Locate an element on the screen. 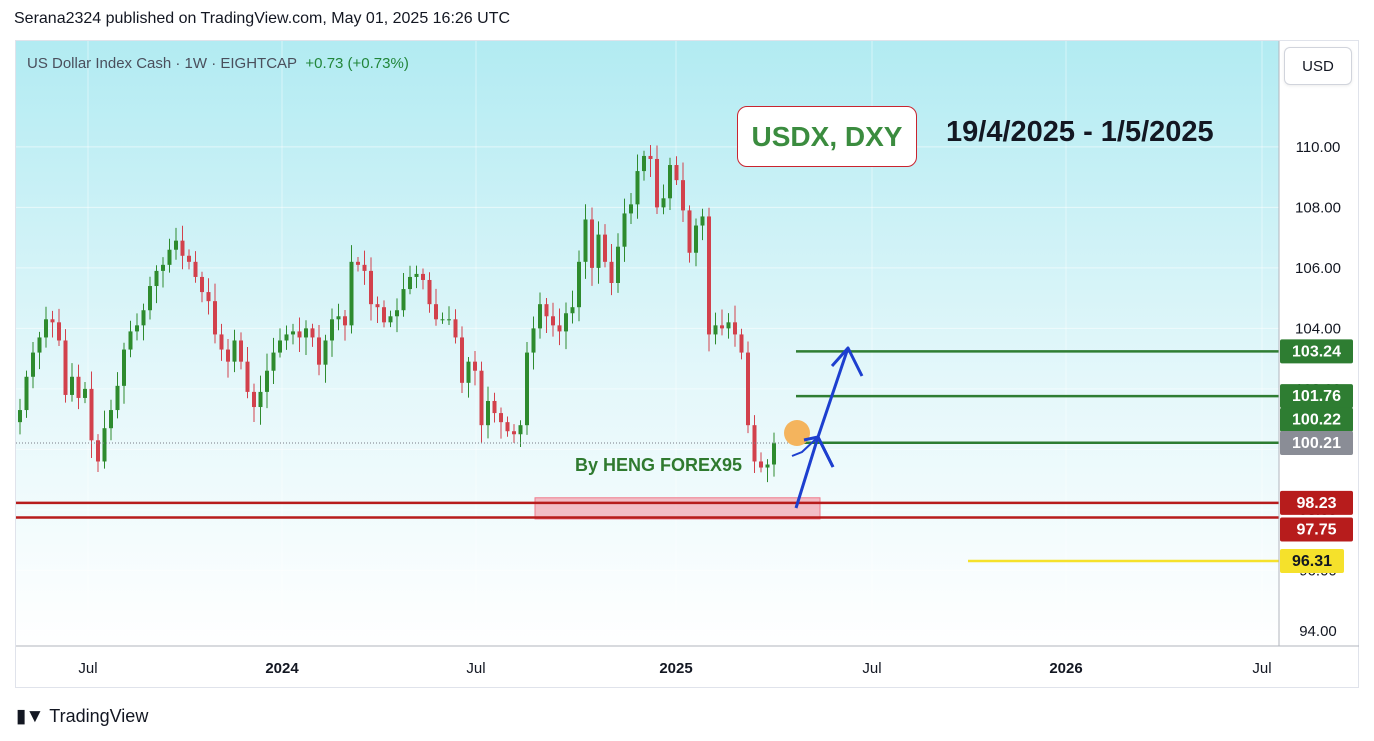 This screenshot has width=1374, height=741. footer-brand: ▮▼ TradingView is located at coordinates (82, 716).